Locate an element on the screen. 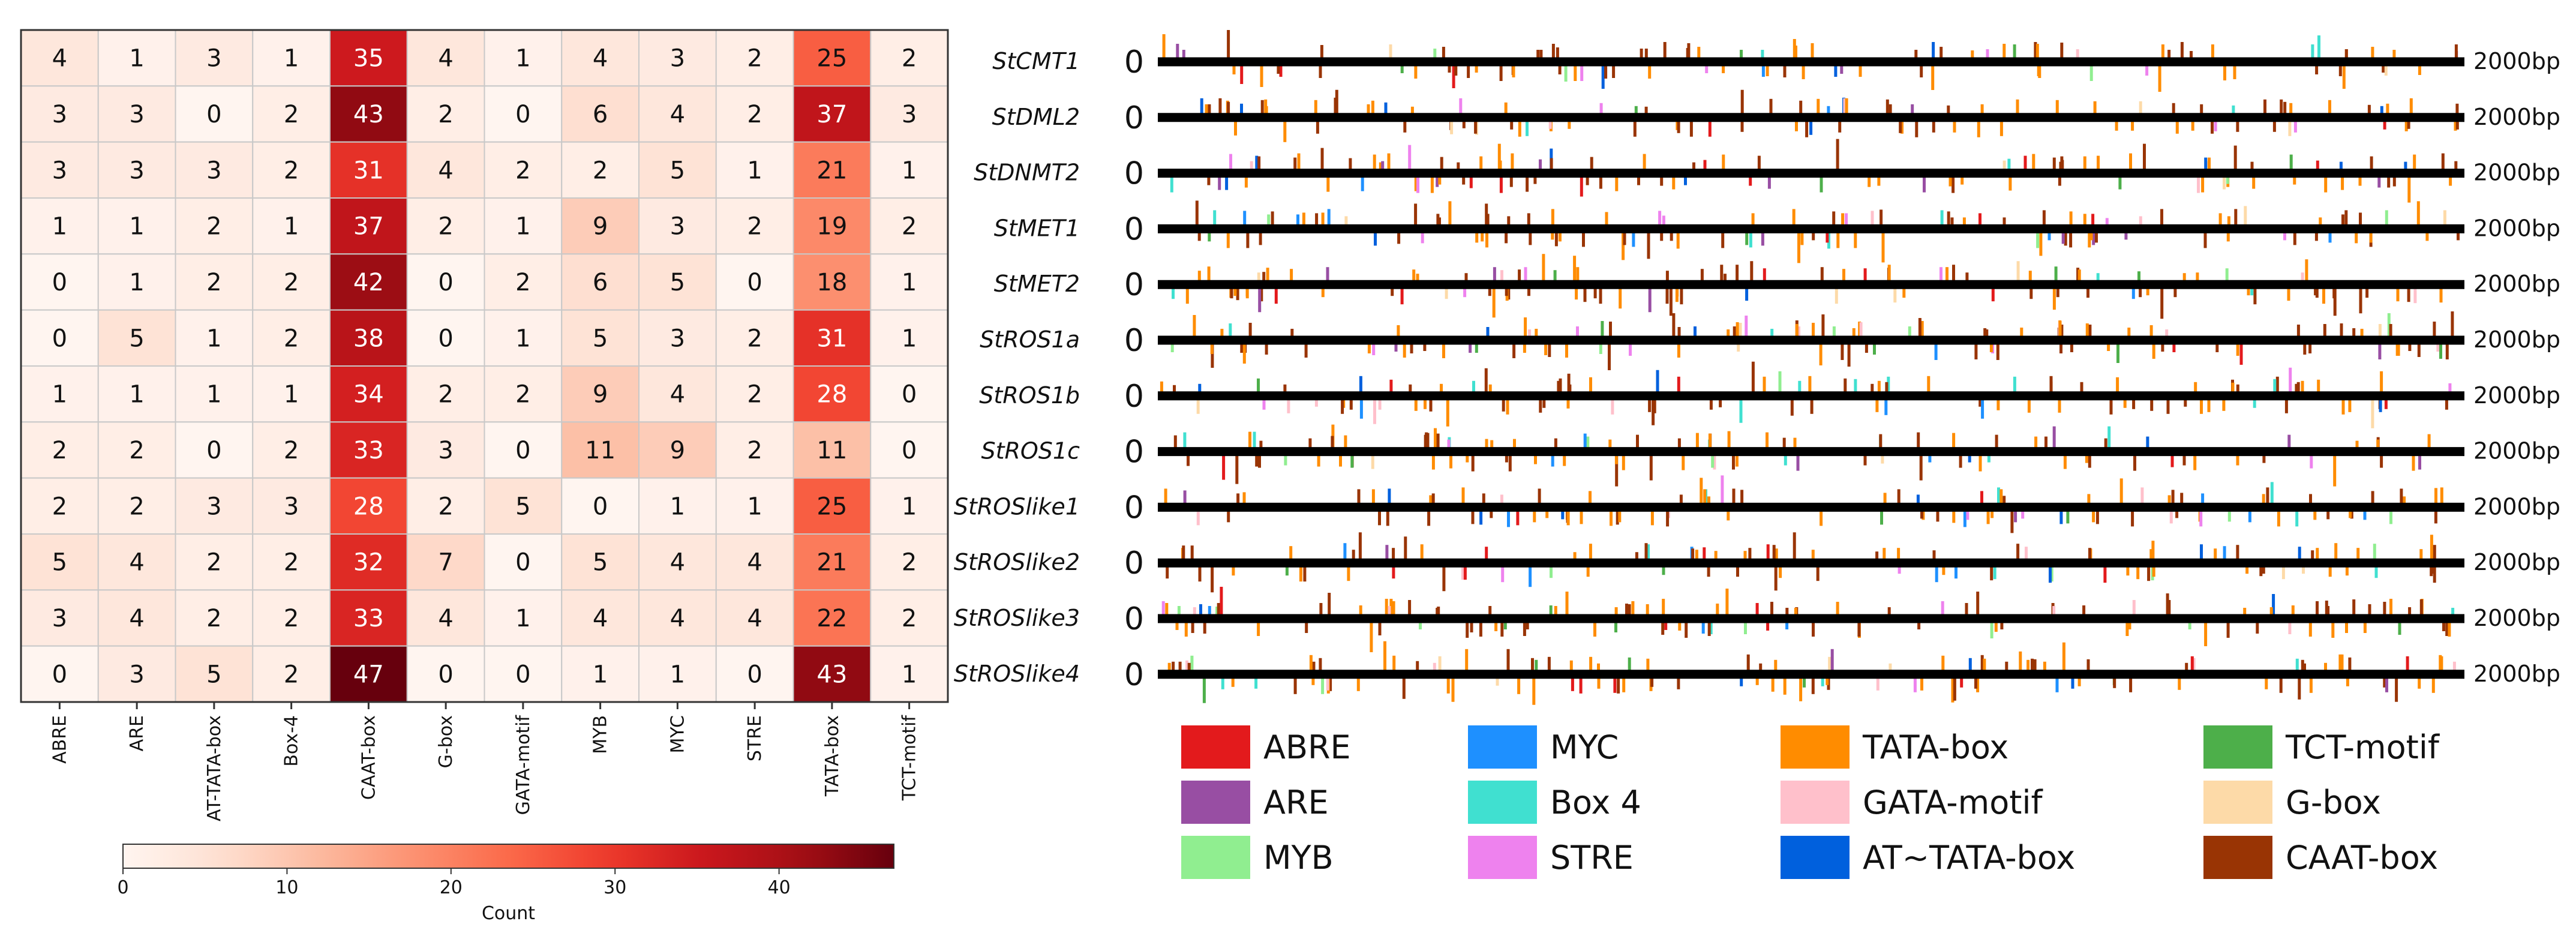 This screenshot has height=930, width=2576. x-tick-label: ARE is located at coordinates (137, 733).